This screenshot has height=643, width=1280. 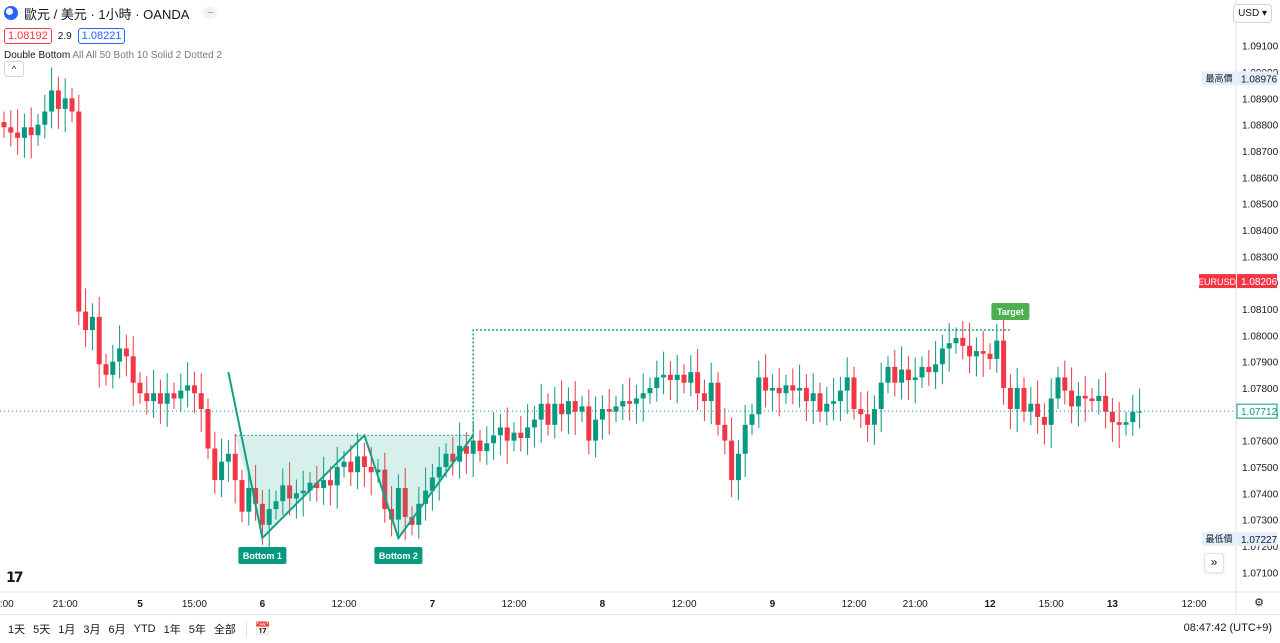 I want to click on range-3m: 3月, so click(x=92, y=630).